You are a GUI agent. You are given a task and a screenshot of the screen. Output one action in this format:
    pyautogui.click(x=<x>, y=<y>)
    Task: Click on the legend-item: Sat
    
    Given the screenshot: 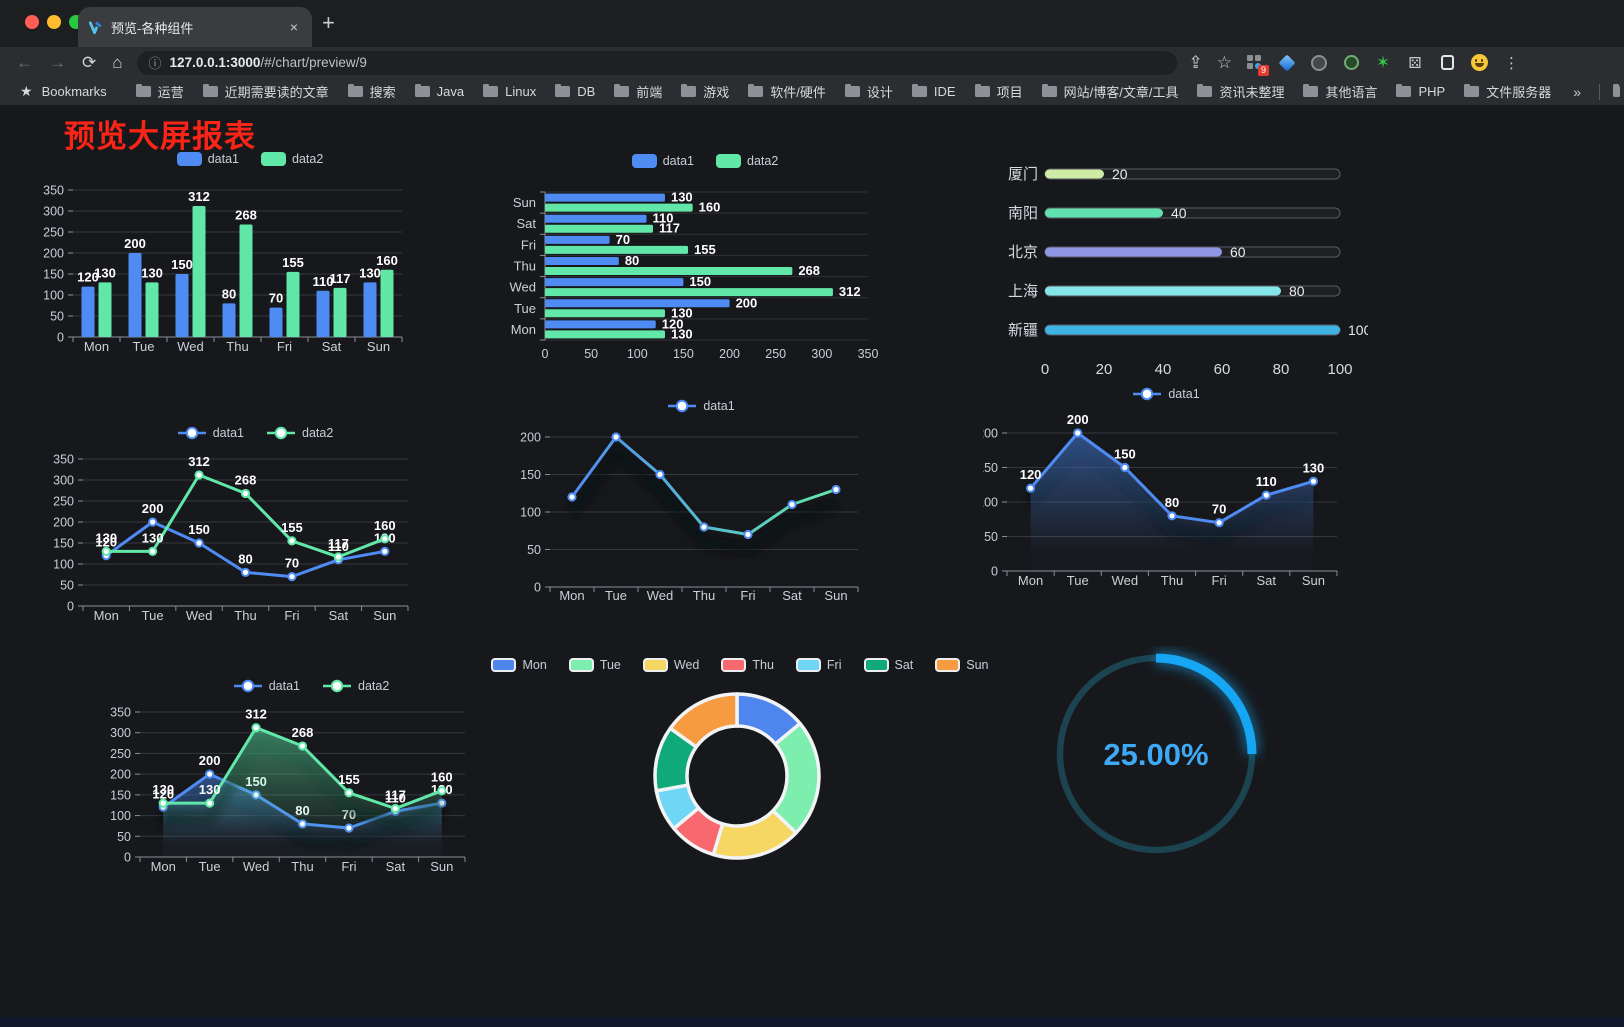 What is the action you would take?
    pyautogui.click(x=888, y=665)
    